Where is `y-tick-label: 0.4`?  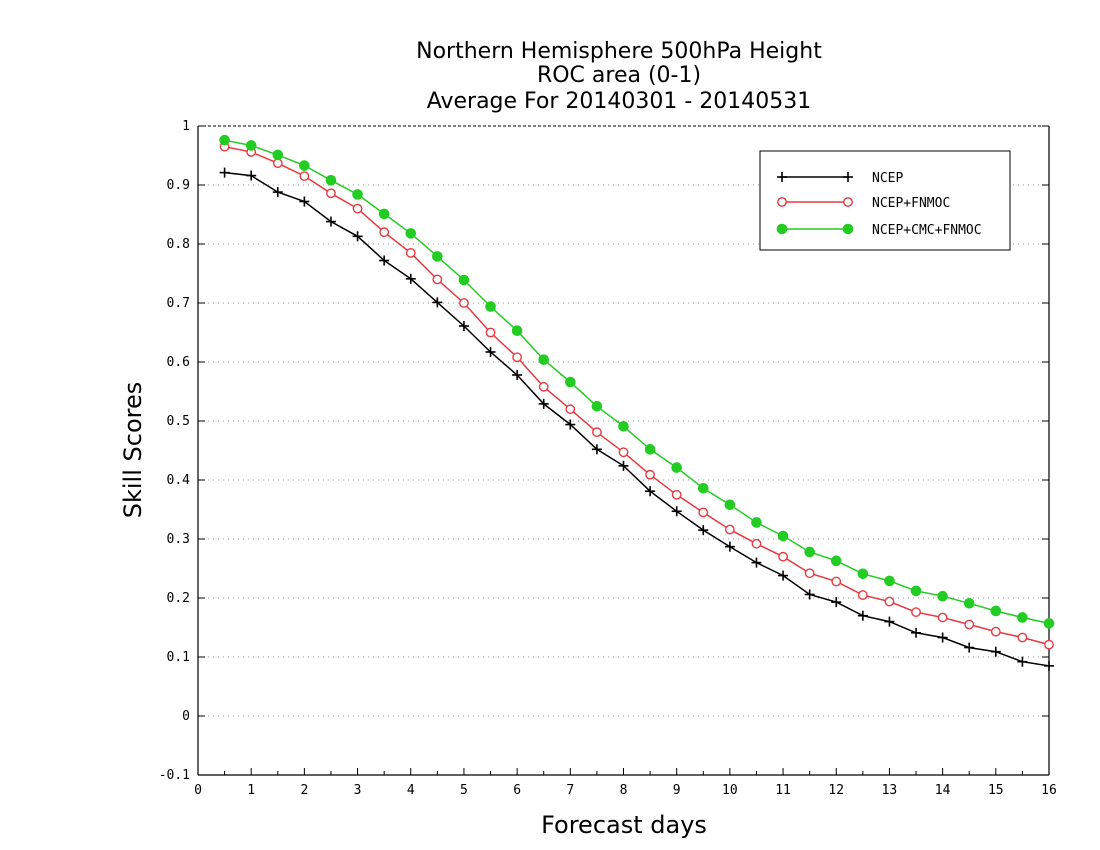 y-tick-label: 0.4 is located at coordinates (179, 480).